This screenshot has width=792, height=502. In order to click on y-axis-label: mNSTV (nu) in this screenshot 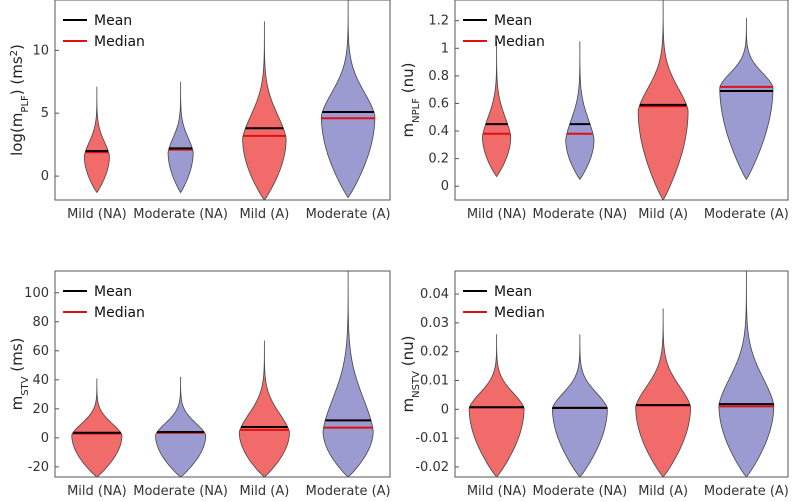, I will do `click(410, 374)`.